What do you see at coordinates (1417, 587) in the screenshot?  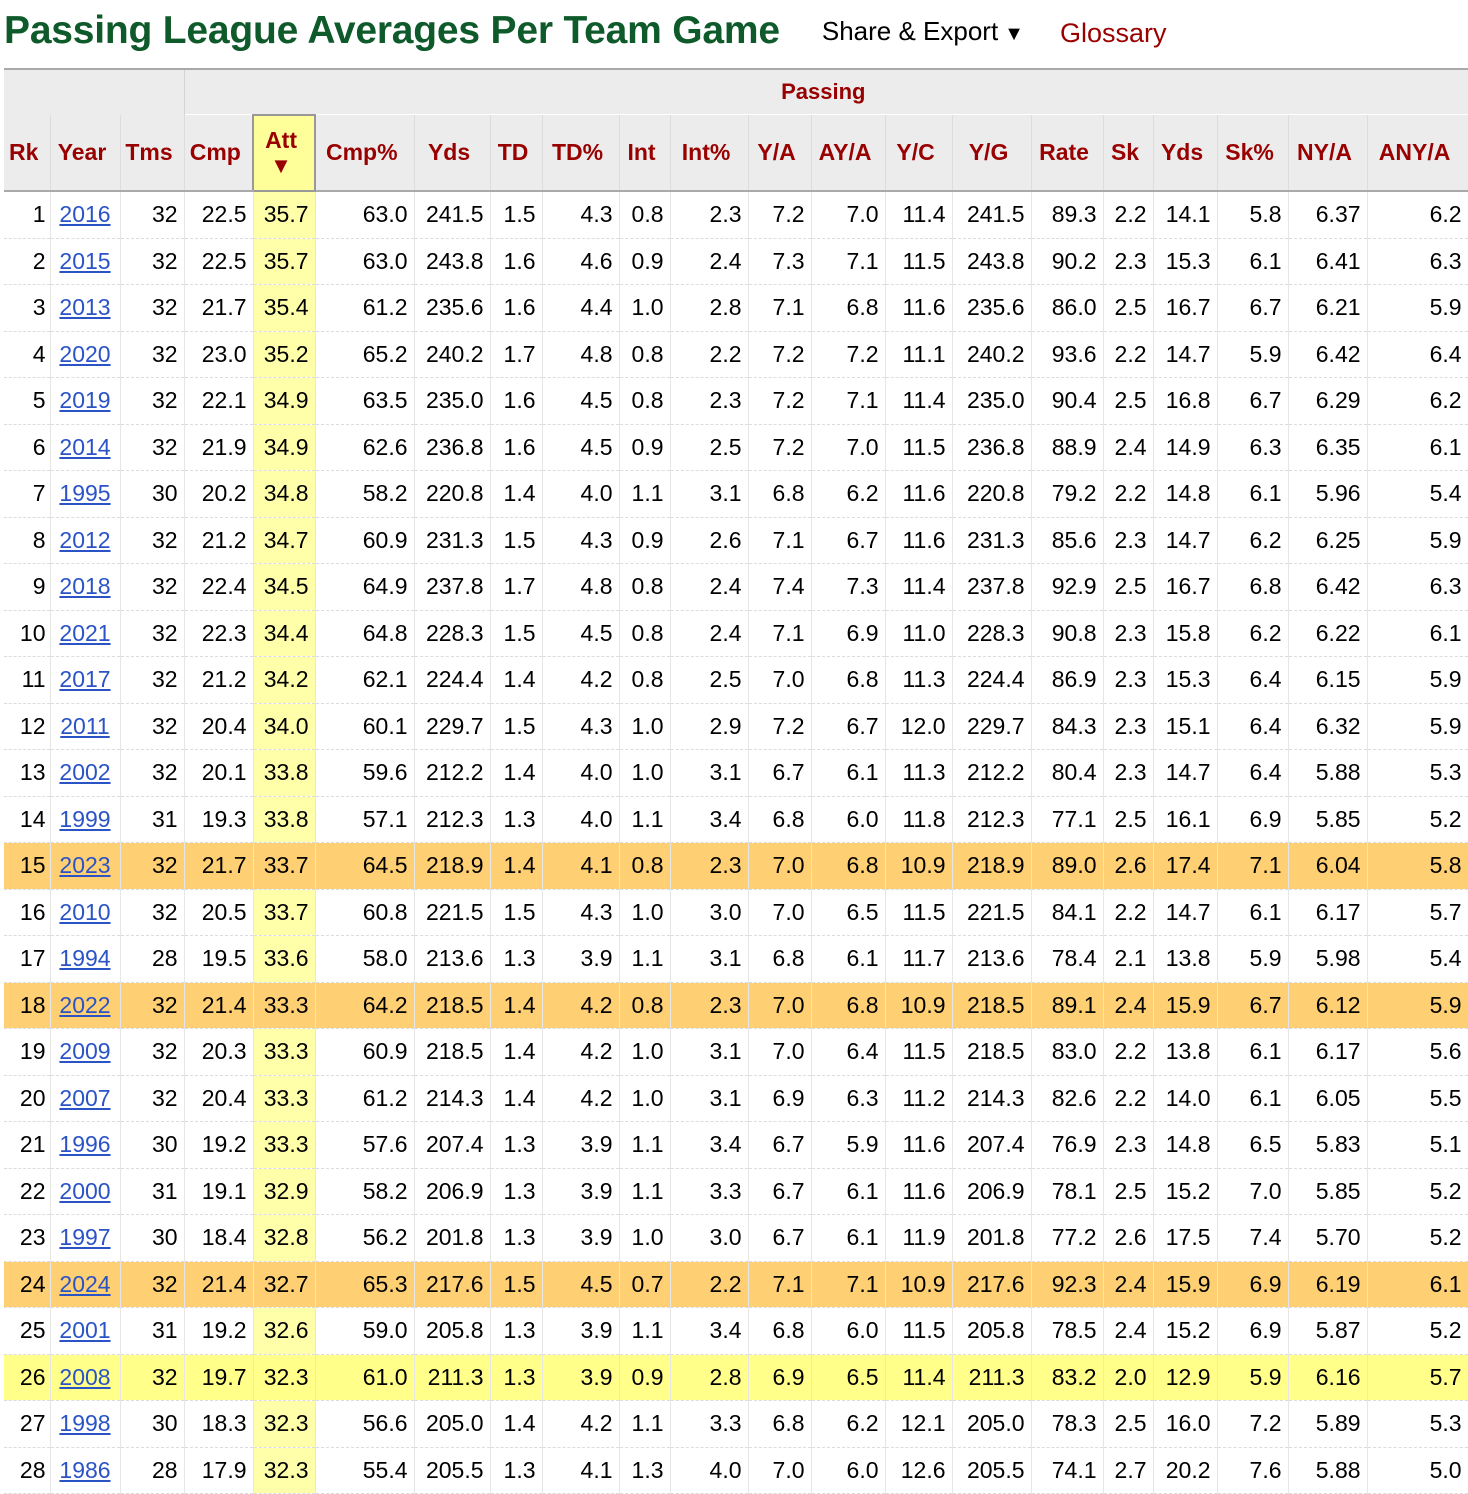 I see `cell-any-per-a: 6.3` at bounding box center [1417, 587].